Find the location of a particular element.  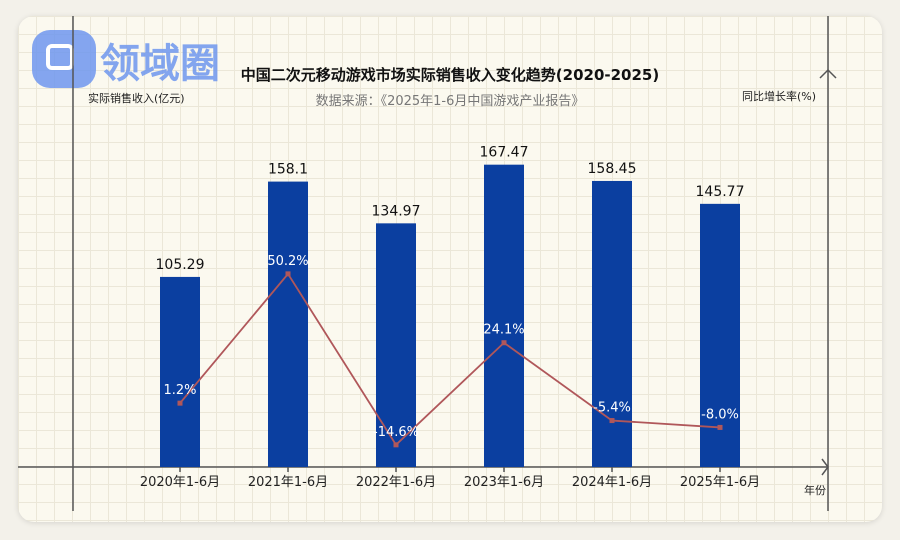

watermark-logo-inner-icon is located at coordinates (60, 57).